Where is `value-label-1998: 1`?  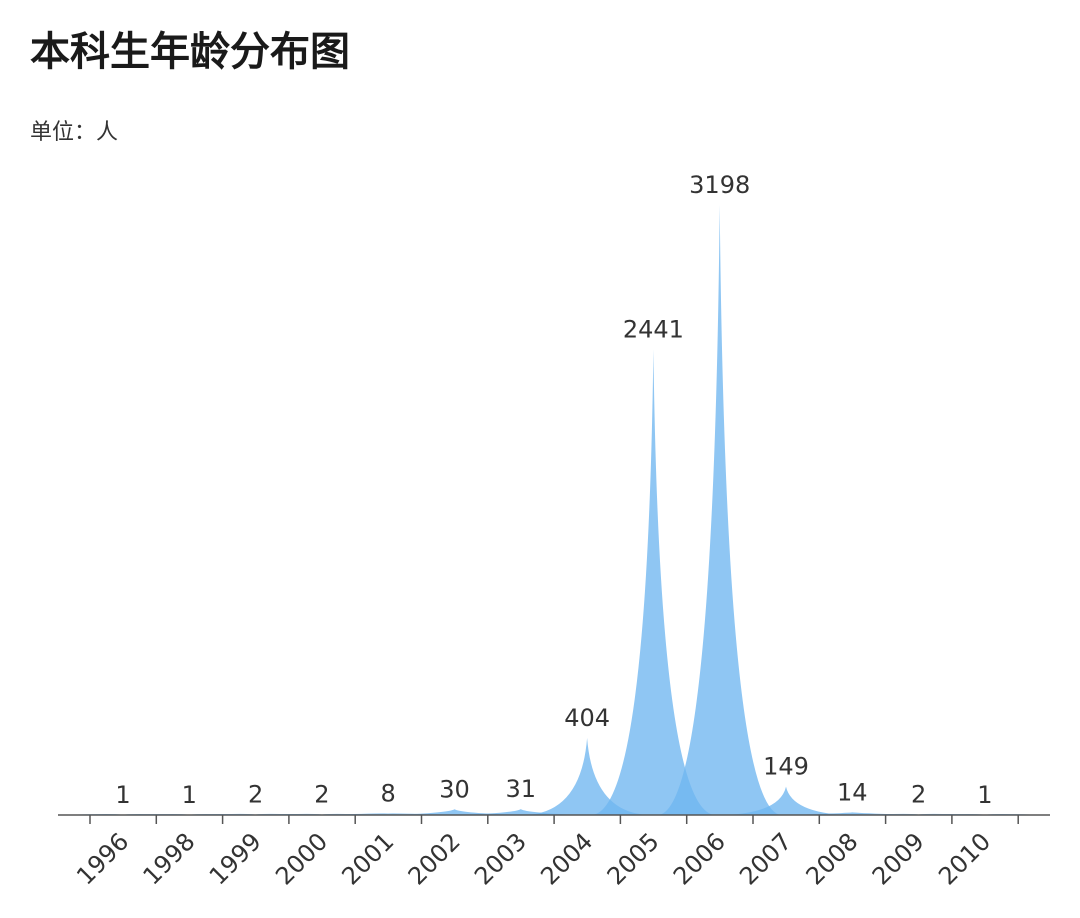 value-label-1998: 1 is located at coordinates (189, 795).